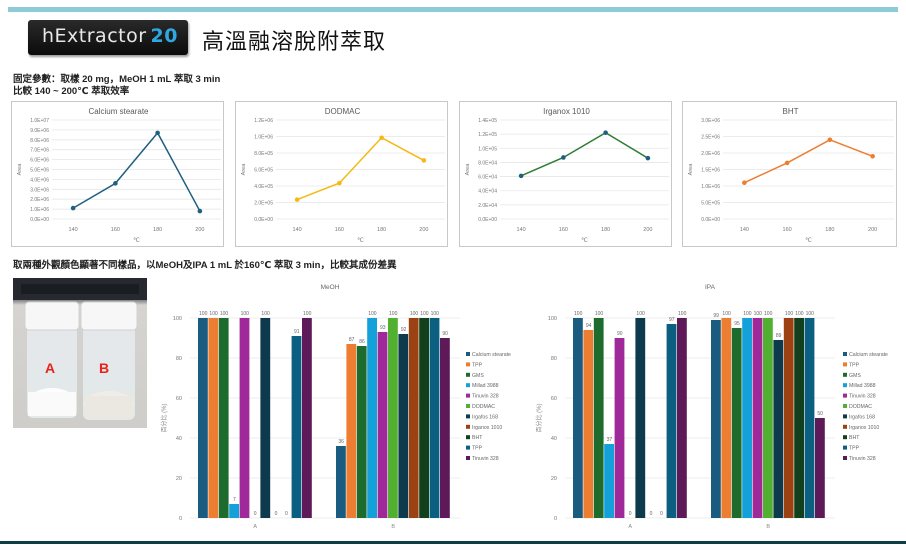 Image resolution: width=906 pixels, height=547 pixels. Describe the element at coordinates (791, 111) in the screenshot. I see `chart-title: BHT` at that location.